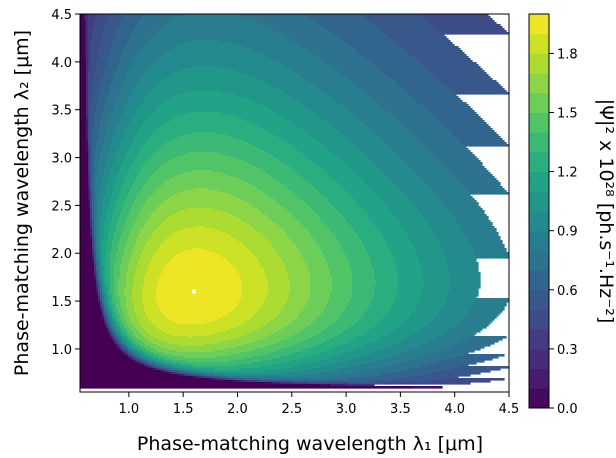 The image size is (616, 458). What do you see at coordinates (61, 206) in the screenshot?
I see `y-tick-label: 2.5` at bounding box center [61, 206].